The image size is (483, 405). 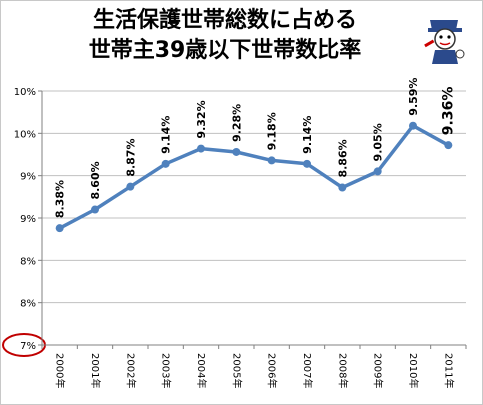 What do you see at coordinates (236, 123) in the screenshot?
I see `data-label: 9.28%` at bounding box center [236, 123].